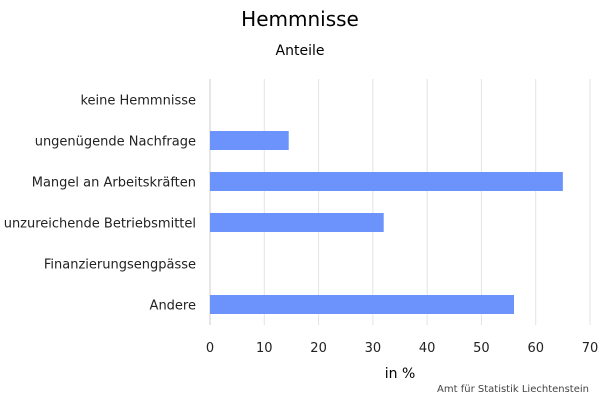 This screenshot has height=400, width=600. Describe the element at coordinates (590, 348) in the screenshot. I see `x-tick-label: 70` at that location.